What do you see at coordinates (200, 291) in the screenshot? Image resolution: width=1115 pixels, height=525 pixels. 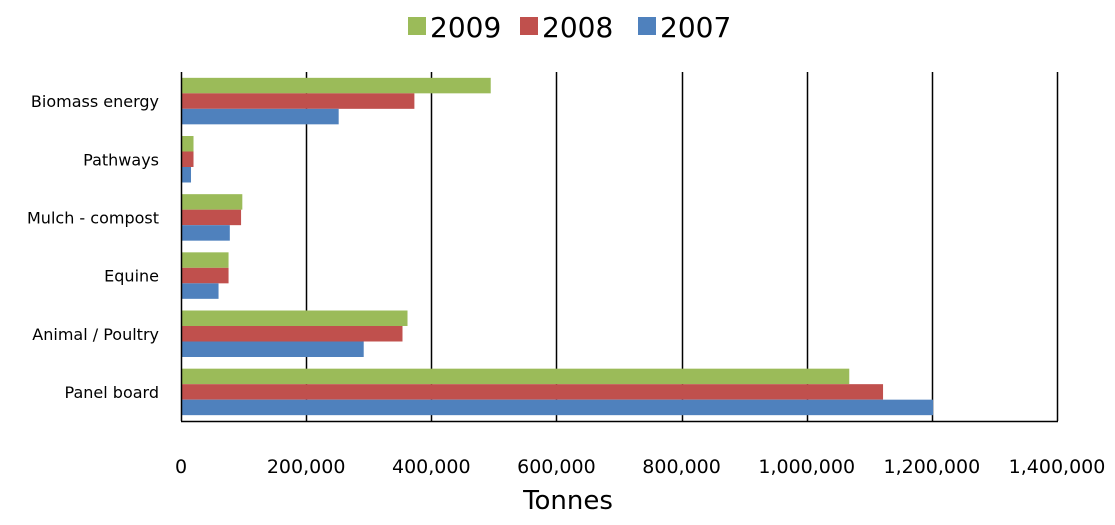 I see `bar-2007-equine` at bounding box center [200, 291].